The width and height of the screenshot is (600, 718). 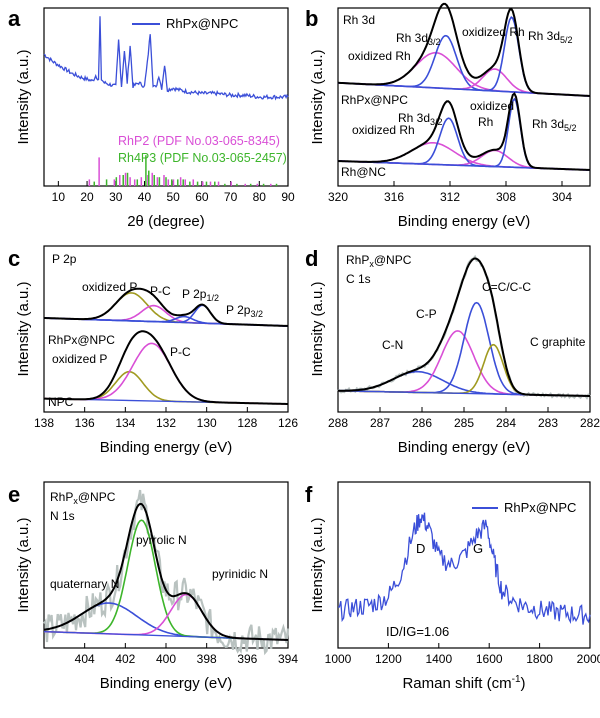 What do you see at coordinates (562, 197) in the screenshot?
I see `panel-b-tick-label-4: 304` at bounding box center [562, 197].